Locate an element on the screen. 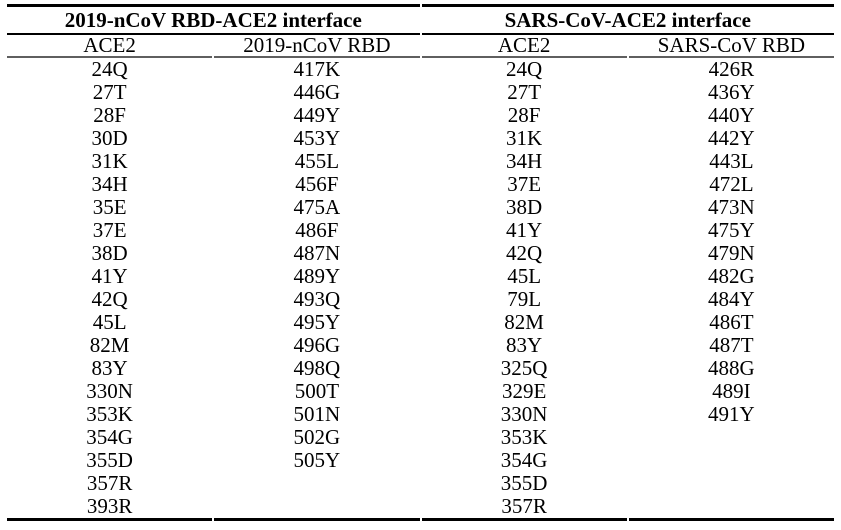  table-row: 355D 505Y 354G is located at coordinates (420, 460).